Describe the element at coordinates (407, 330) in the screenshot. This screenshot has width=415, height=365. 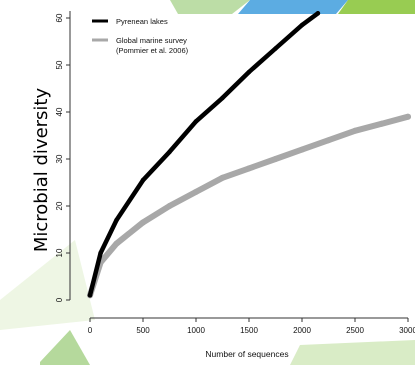
I see `x-tick-label: 3000` at that location.